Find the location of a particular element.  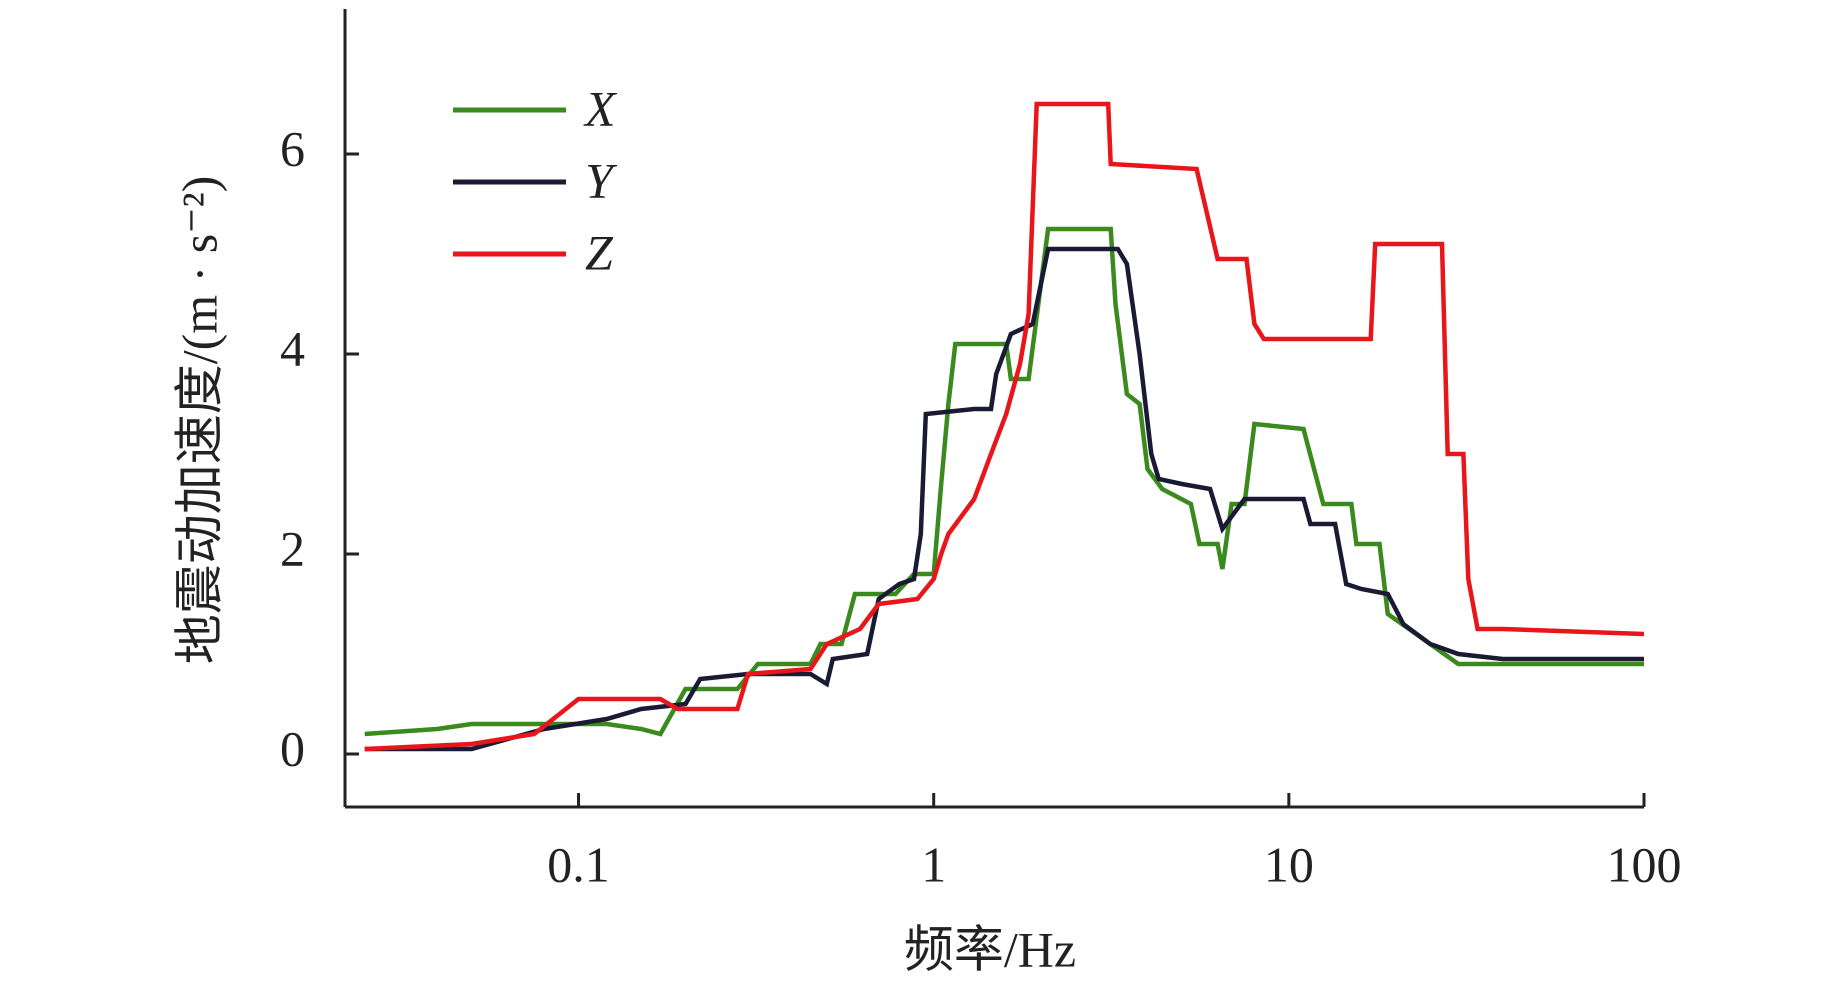

y-tick-label: 6 is located at coordinates (292, 148).